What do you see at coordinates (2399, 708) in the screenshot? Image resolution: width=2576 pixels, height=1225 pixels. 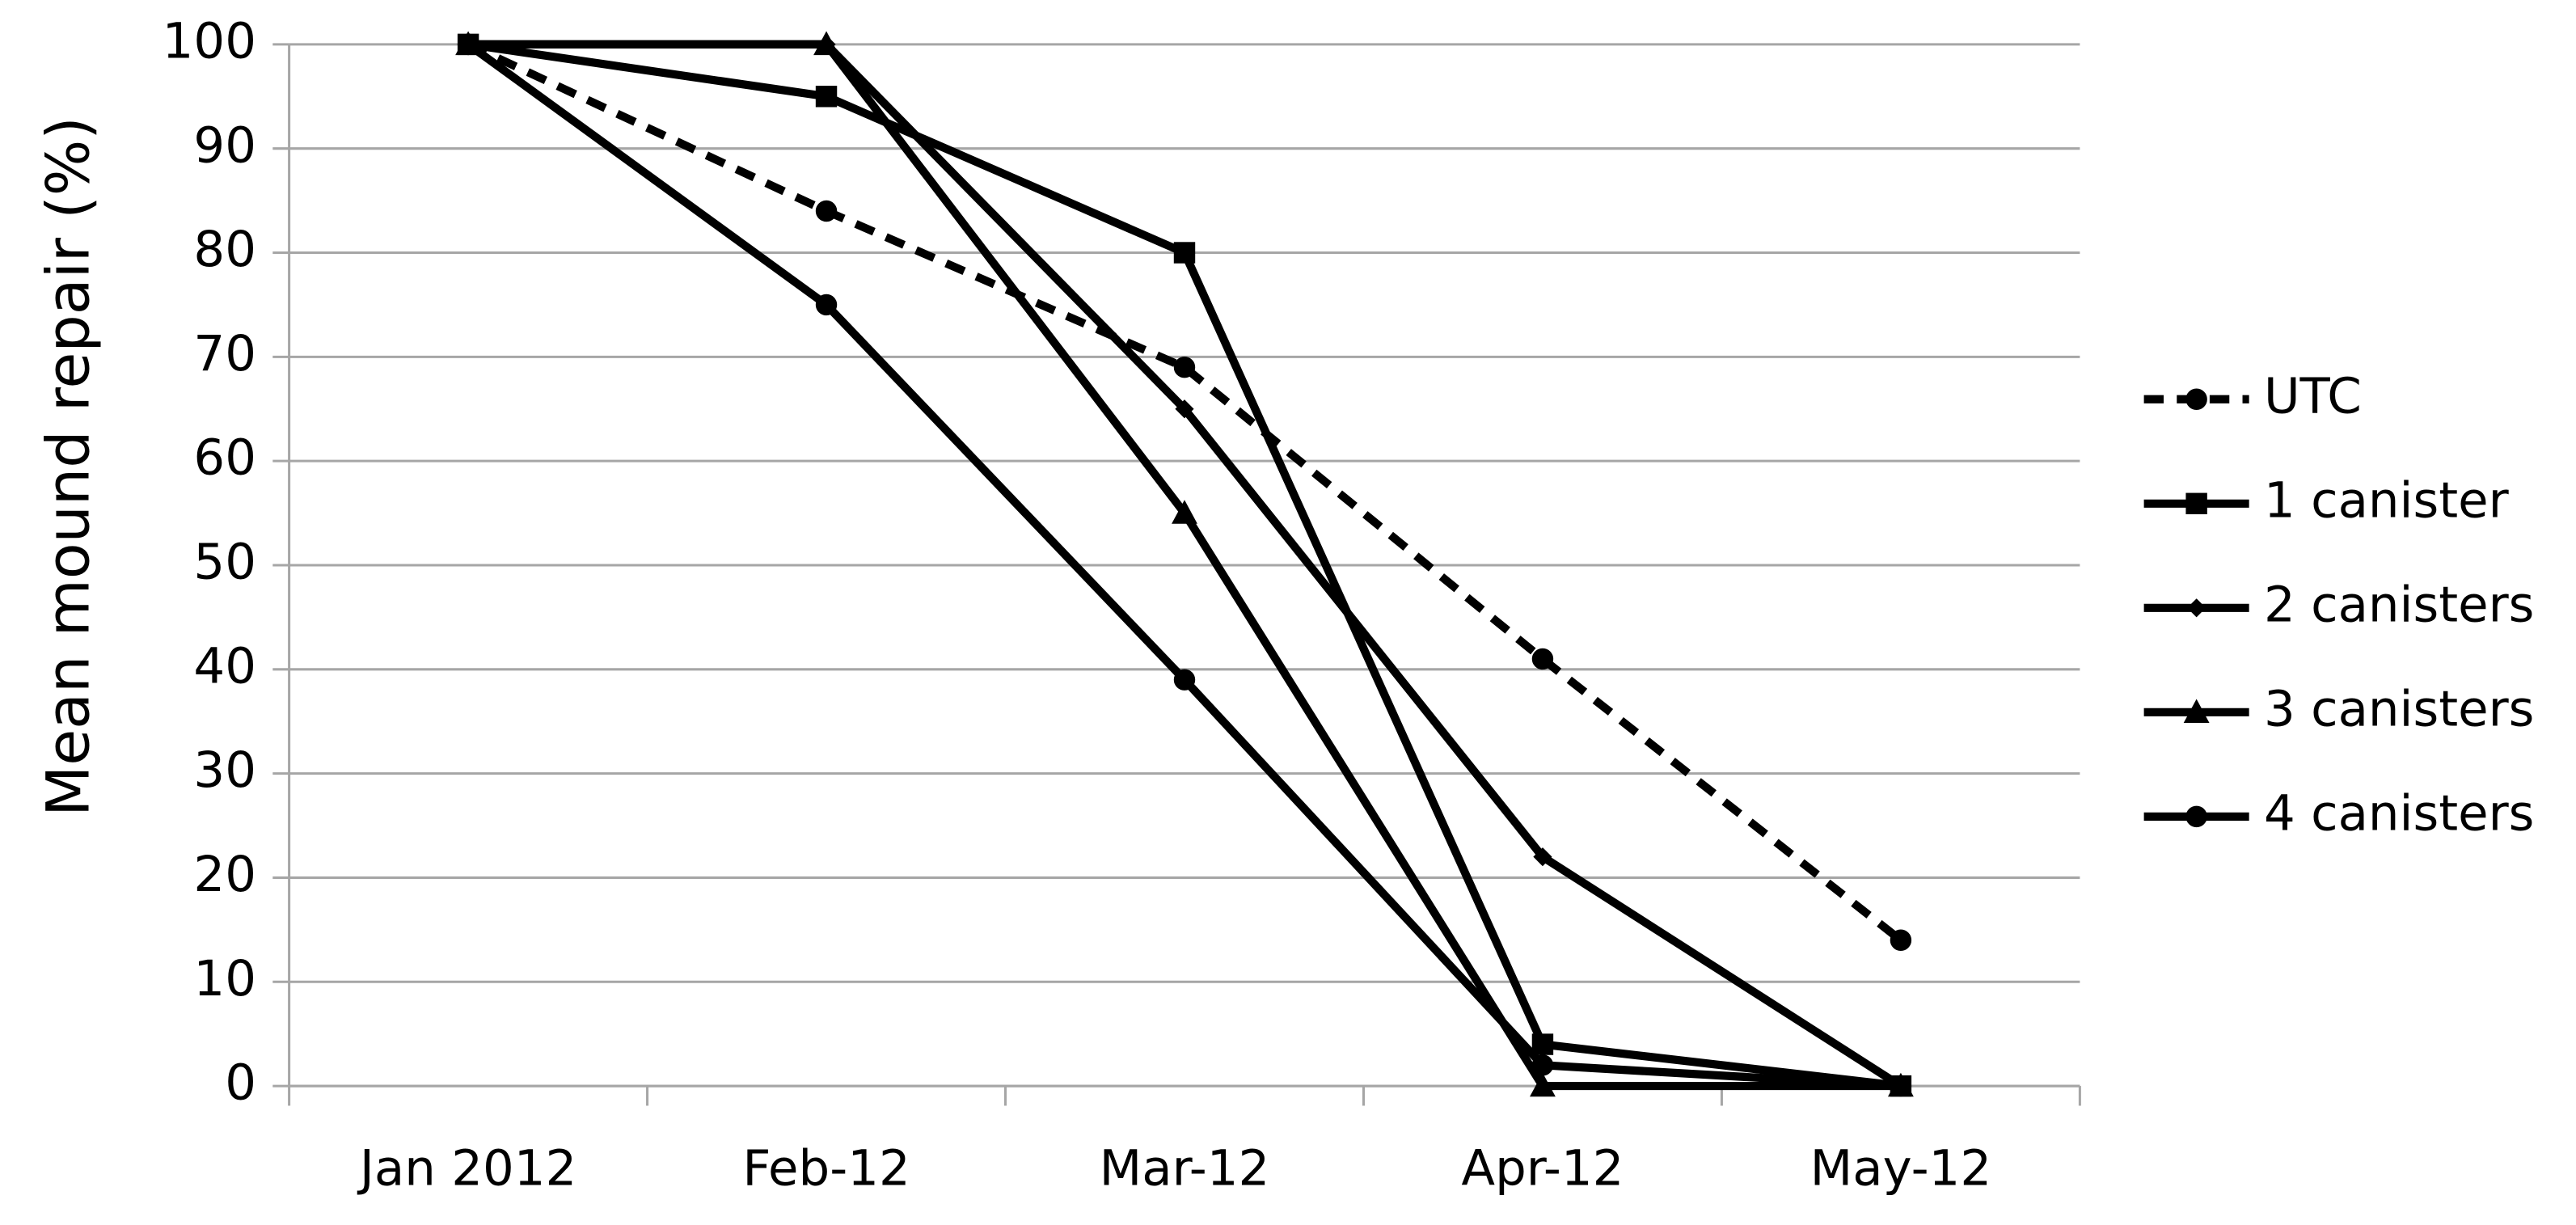 I see `legend-label: 3 canisters` at bounding box center [2399, 708].